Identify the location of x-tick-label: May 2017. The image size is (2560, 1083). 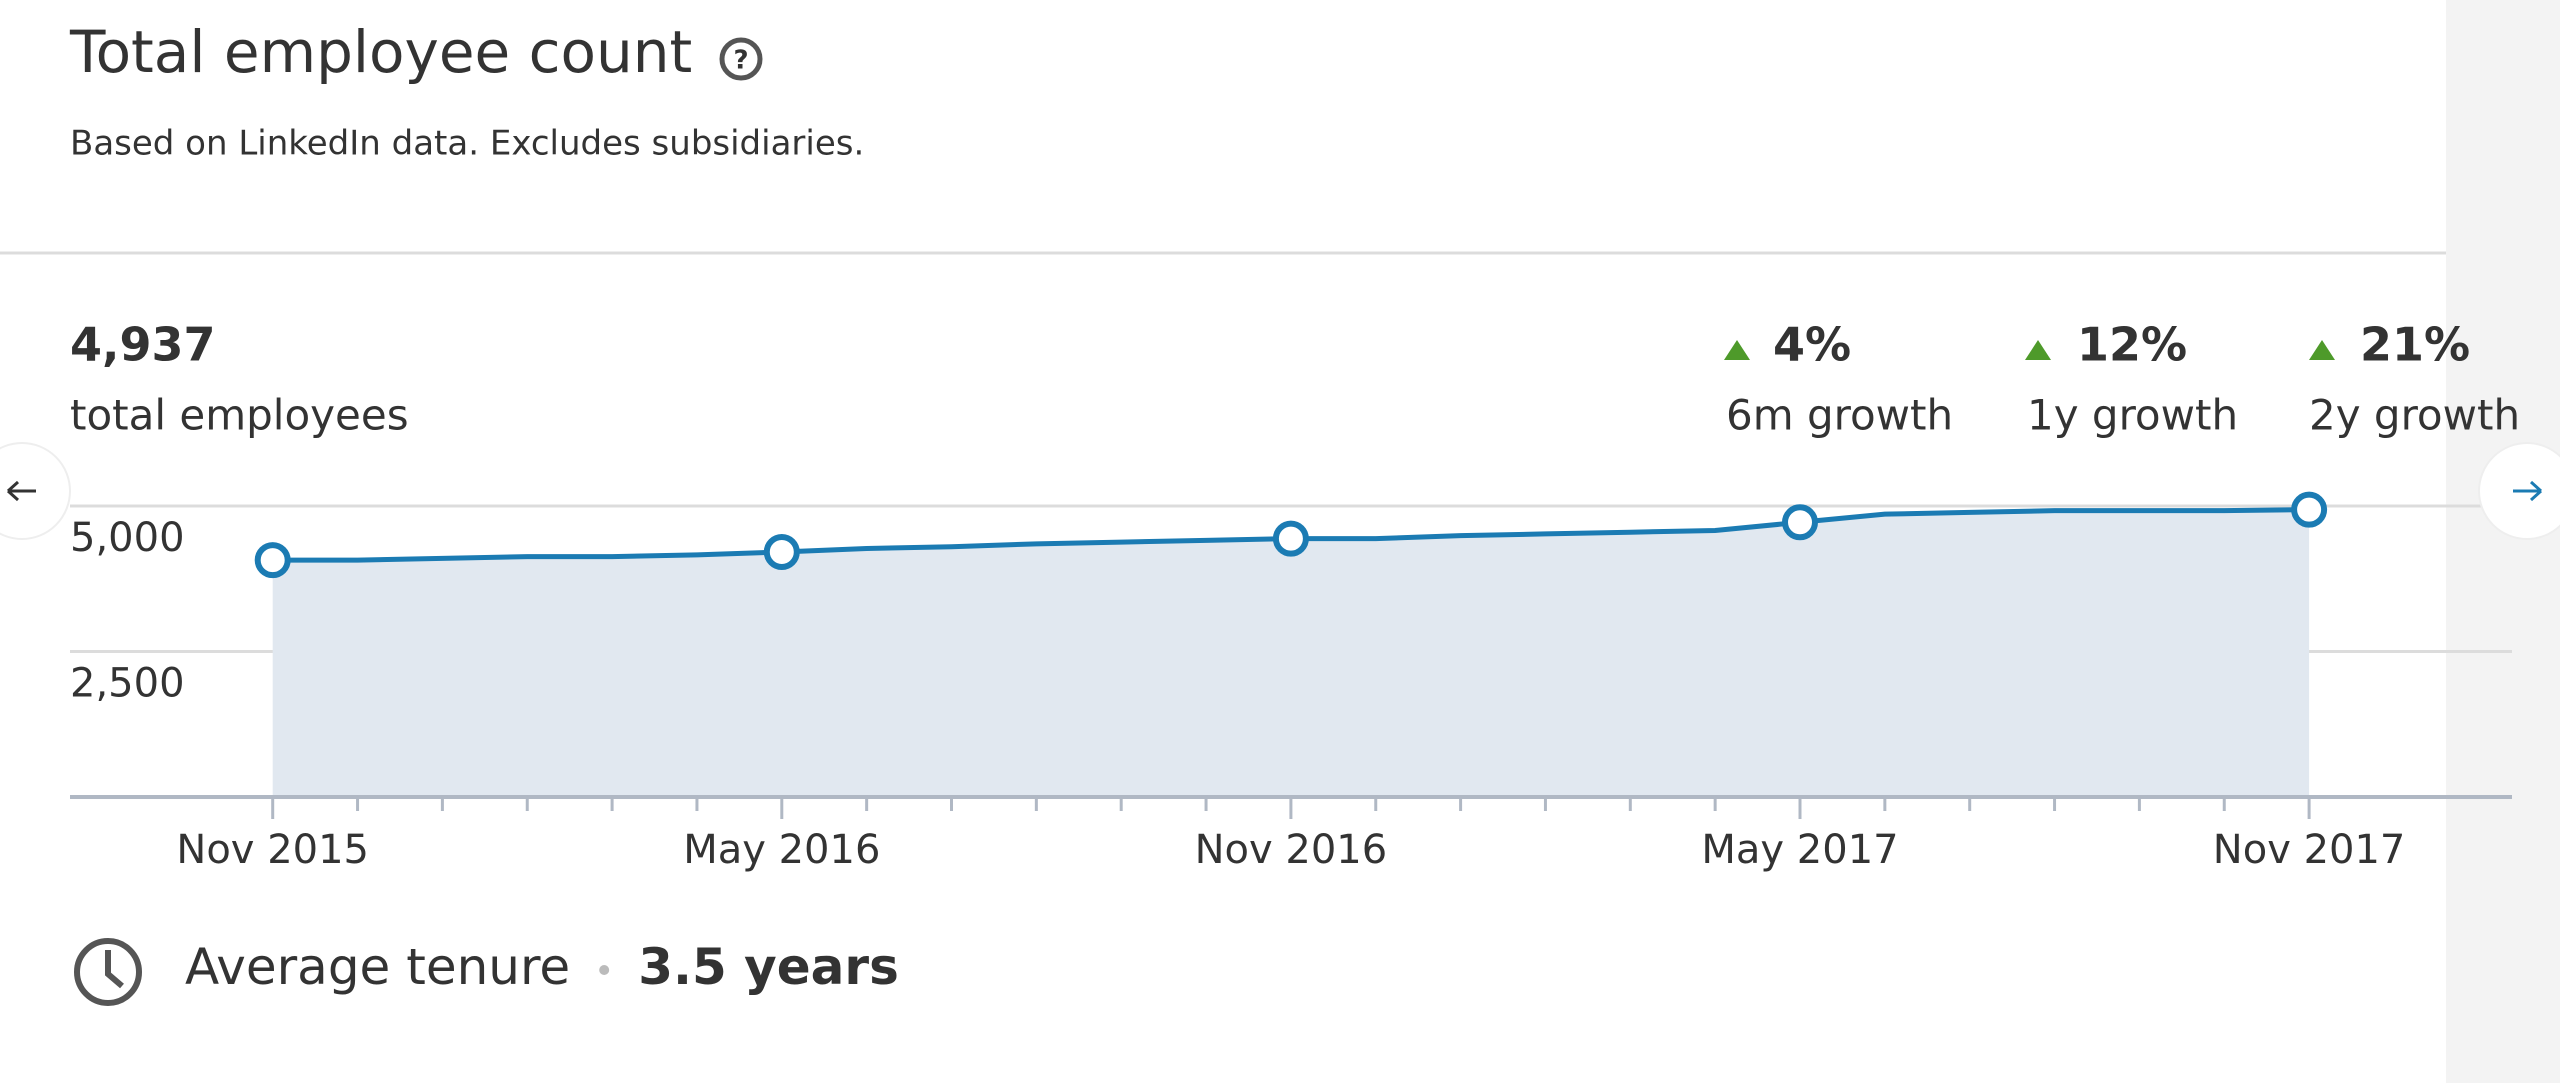
(1799, 850).